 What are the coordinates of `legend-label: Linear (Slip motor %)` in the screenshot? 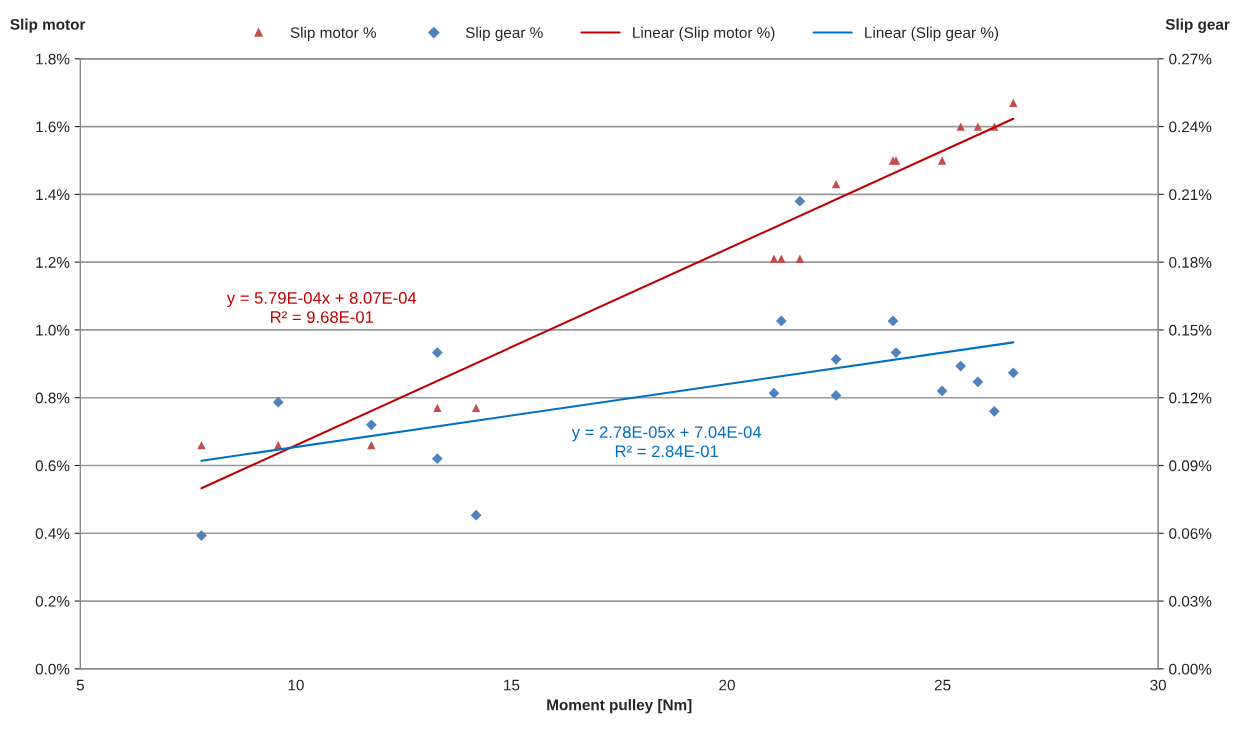 It's located at (704, 34).